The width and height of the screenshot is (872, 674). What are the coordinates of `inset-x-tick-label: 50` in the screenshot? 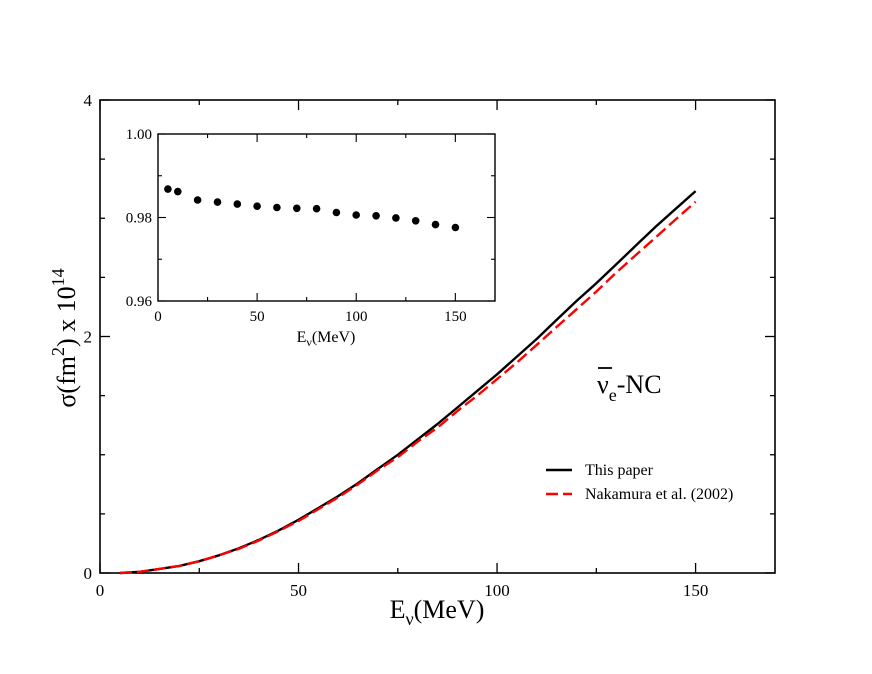 It's located at (257, 317).